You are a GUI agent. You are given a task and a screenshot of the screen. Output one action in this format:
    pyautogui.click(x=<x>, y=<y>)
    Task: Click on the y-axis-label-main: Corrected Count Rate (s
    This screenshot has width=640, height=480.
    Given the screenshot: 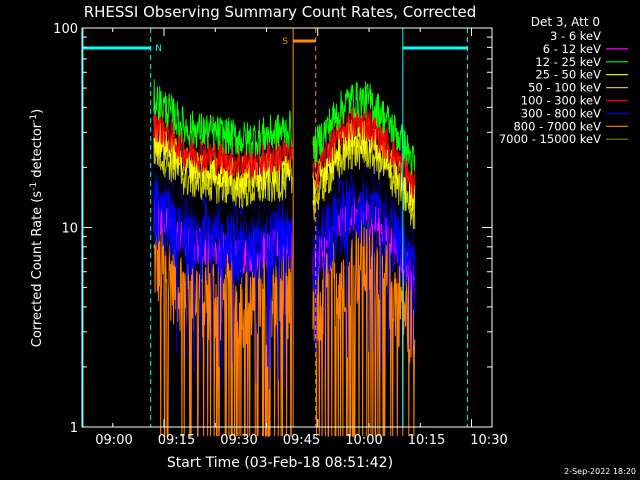 What is the action you would take?
    pyautogui.click(x=37, y=269)
    